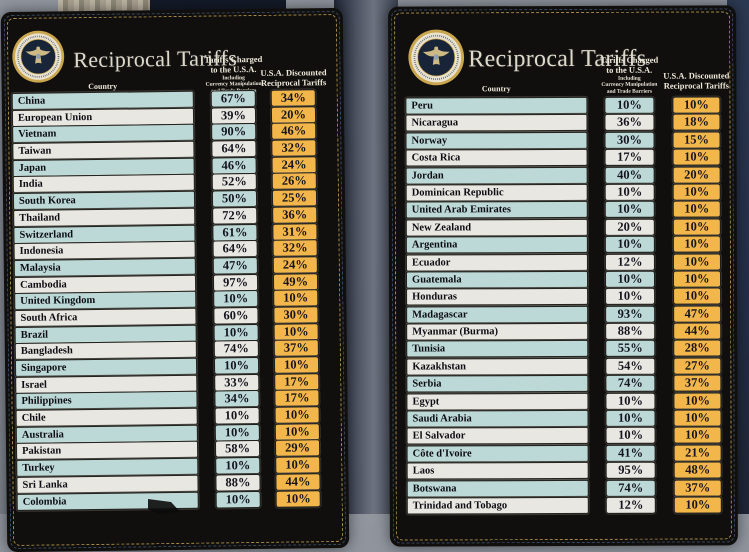  Describe the element at coordinates (177, 99) in the screenshot. I see `table-row: China 67% 34%` at that location.